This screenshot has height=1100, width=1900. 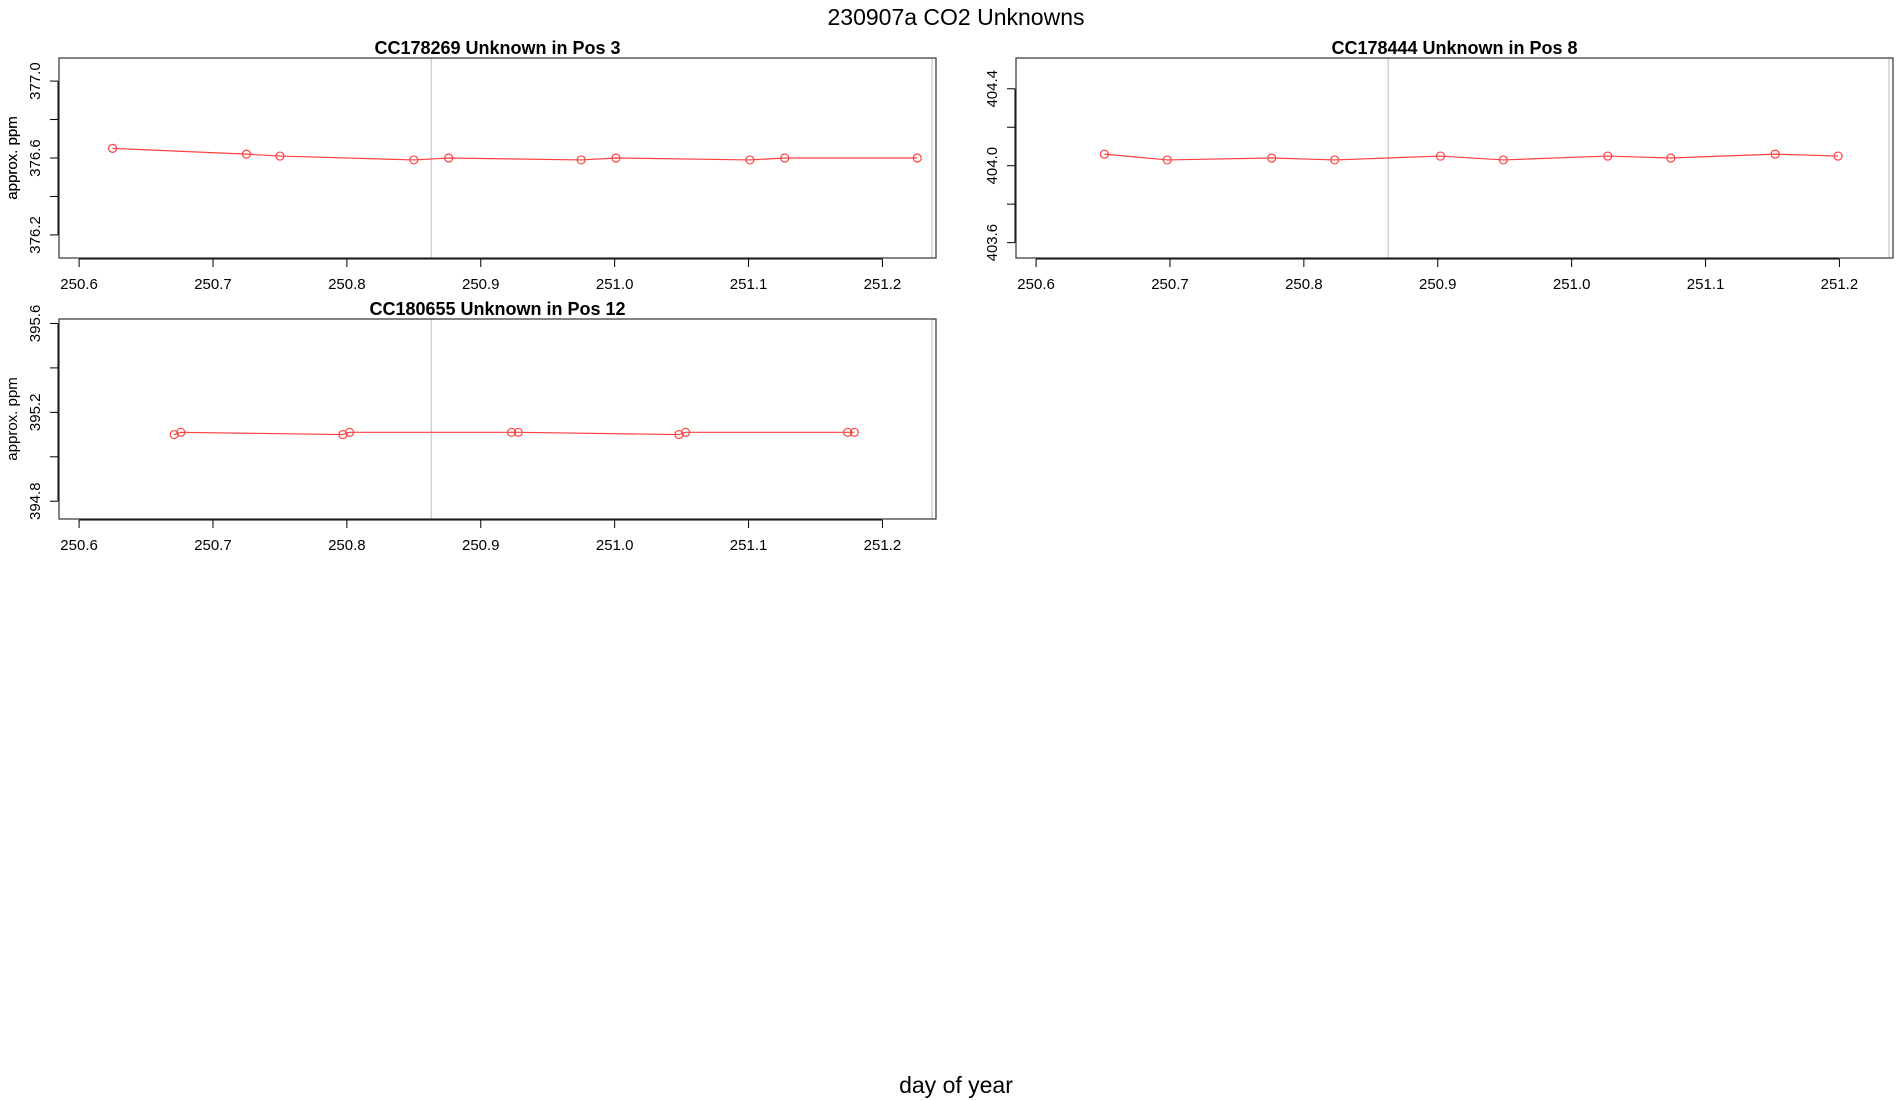 I want to click on y-tick-label: 376.6, so click(x=35, y=158).